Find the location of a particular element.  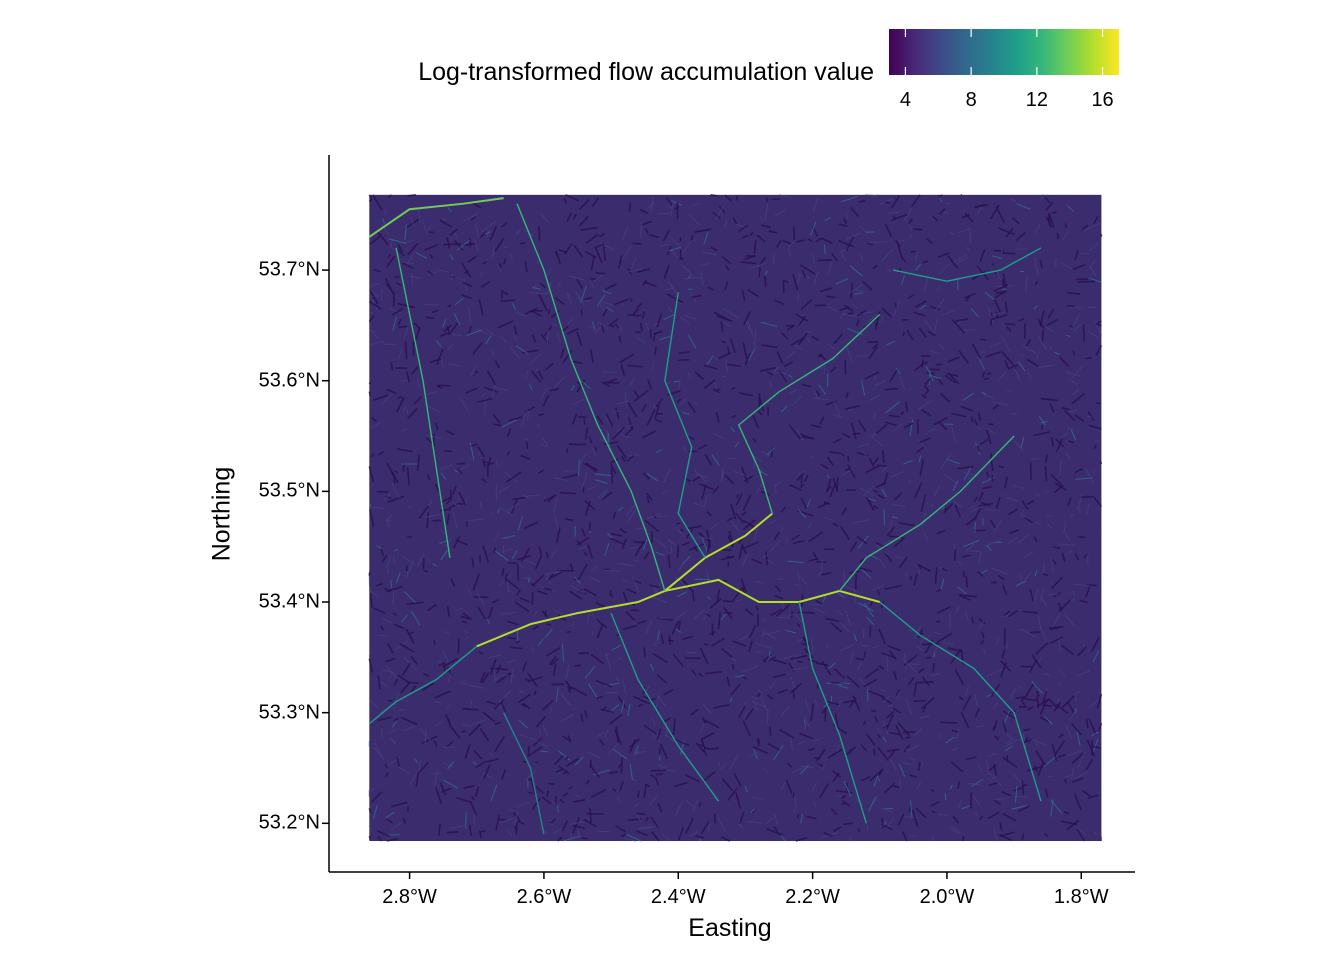

y-axis-title: Northing is located at coordinates (221, 514).